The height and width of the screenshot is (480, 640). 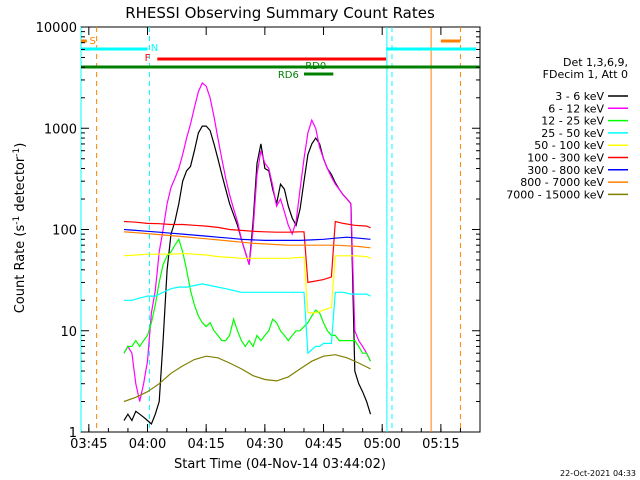 I want to click on y-axis-label-sup1: -1, so click(x=17, y=220).